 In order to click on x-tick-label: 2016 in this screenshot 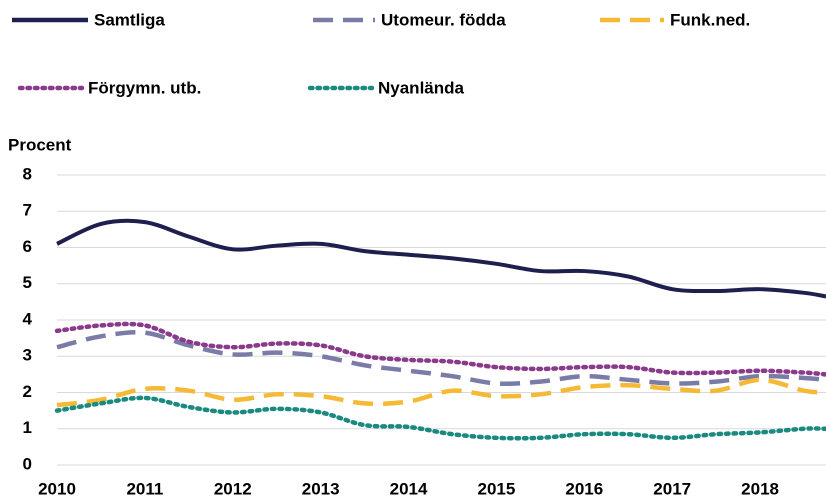, I will do `click(584, 488)`.